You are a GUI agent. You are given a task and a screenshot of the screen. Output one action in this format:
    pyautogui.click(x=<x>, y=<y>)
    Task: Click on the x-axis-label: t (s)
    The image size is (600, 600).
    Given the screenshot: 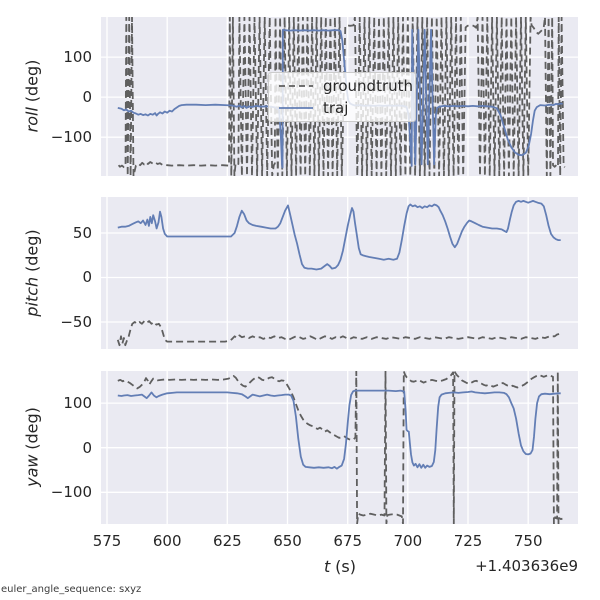 What is the action you would take?
    pyautogui.click(x=340, y=566)
    